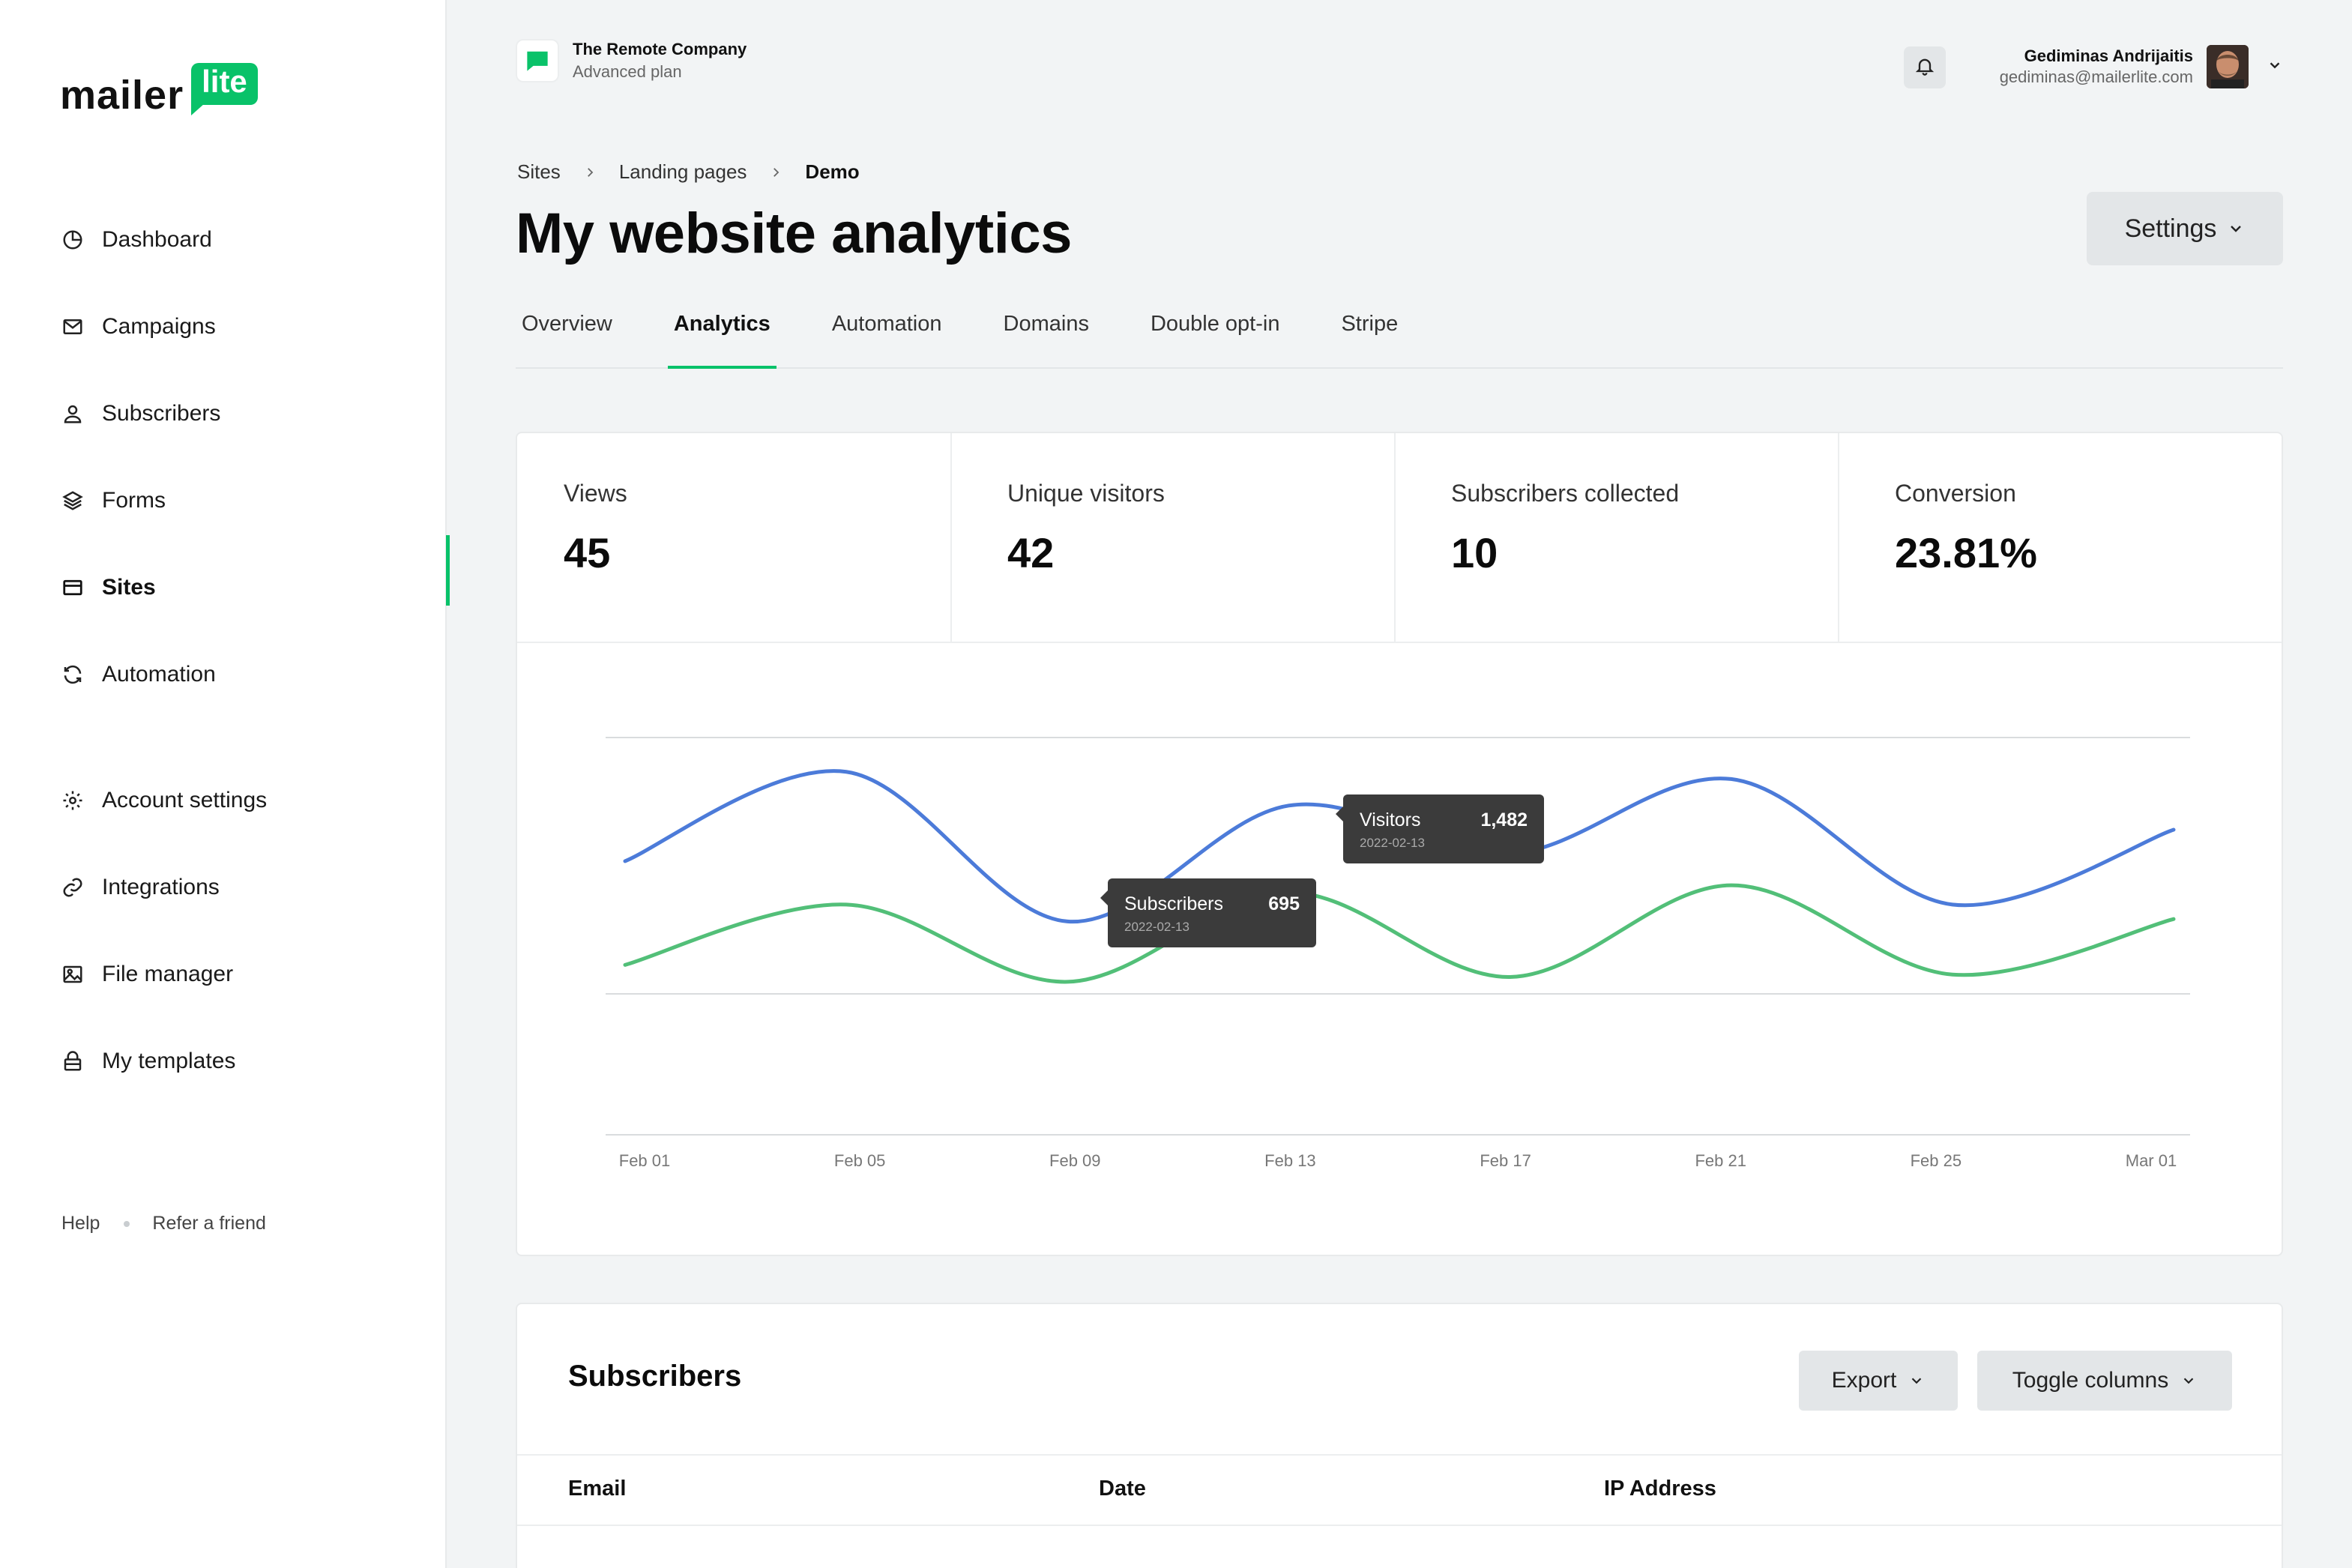 The width and height of the screenshot is (2352, 1568). What do you see at coordinates (1399, 933) in the screenshot?
I see `series-line-subscribers` at bounding box center [1399, 933].